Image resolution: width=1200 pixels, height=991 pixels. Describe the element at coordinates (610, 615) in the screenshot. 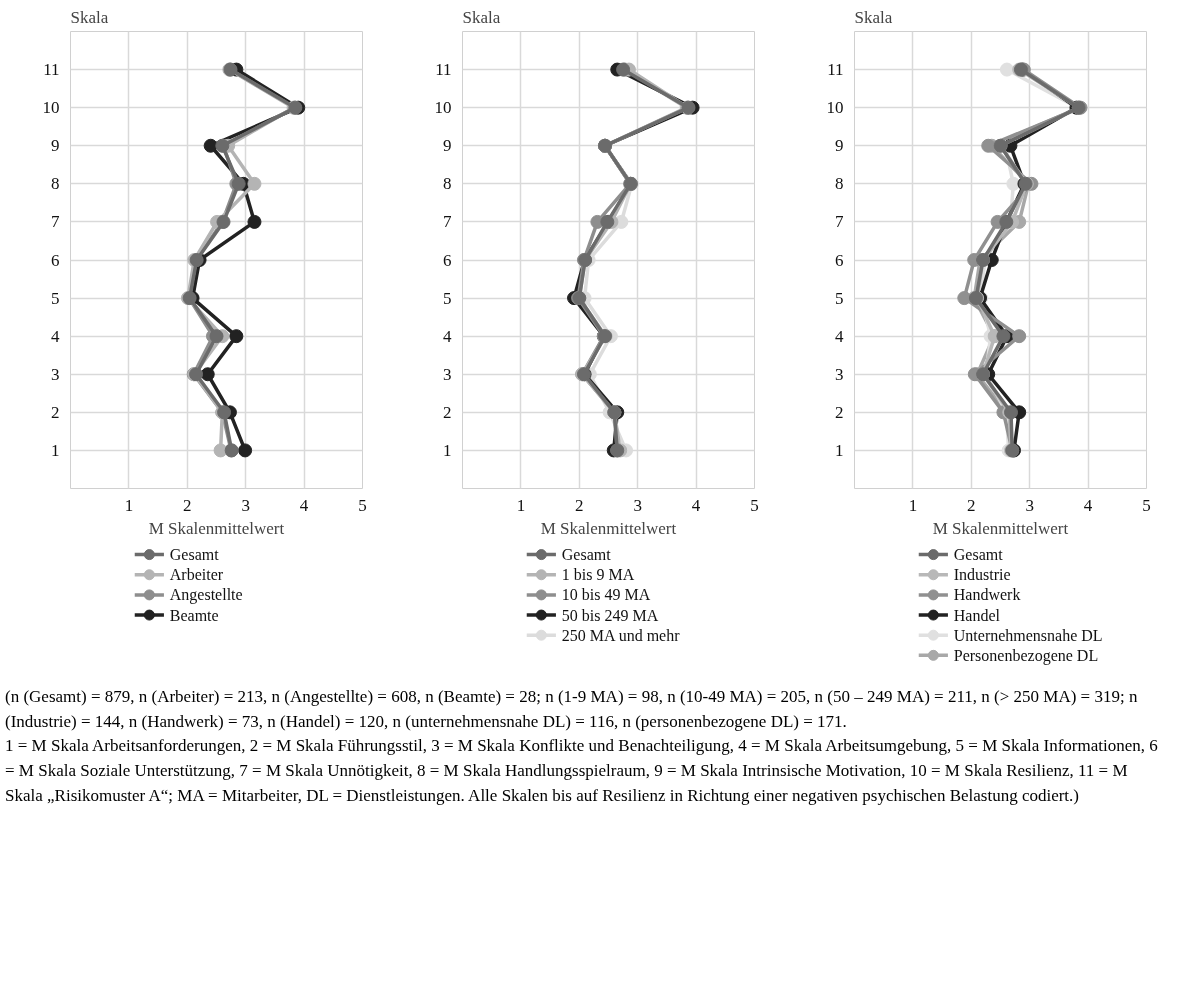

I see `legend-label: 50 bis 249 MA` at that location.